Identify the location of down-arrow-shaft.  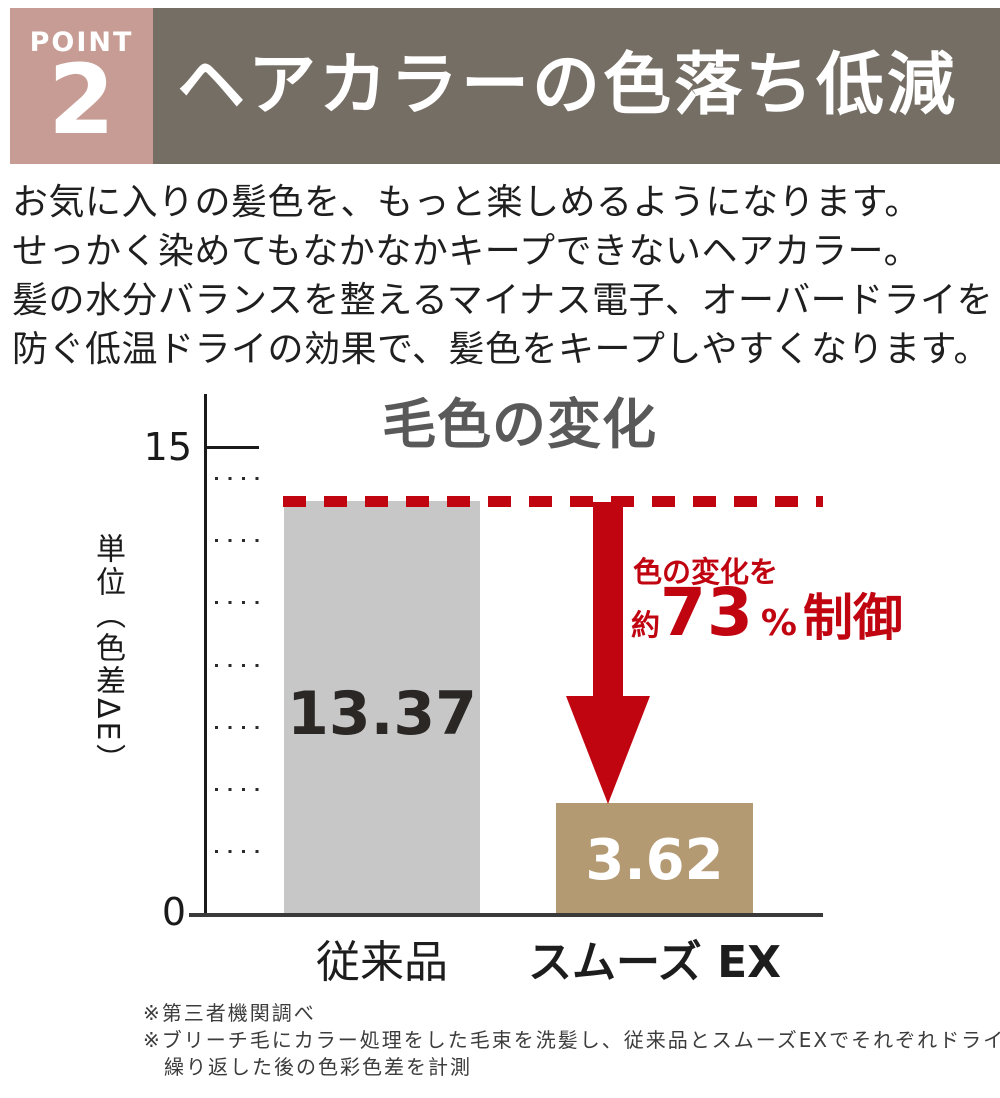
(608, 600).